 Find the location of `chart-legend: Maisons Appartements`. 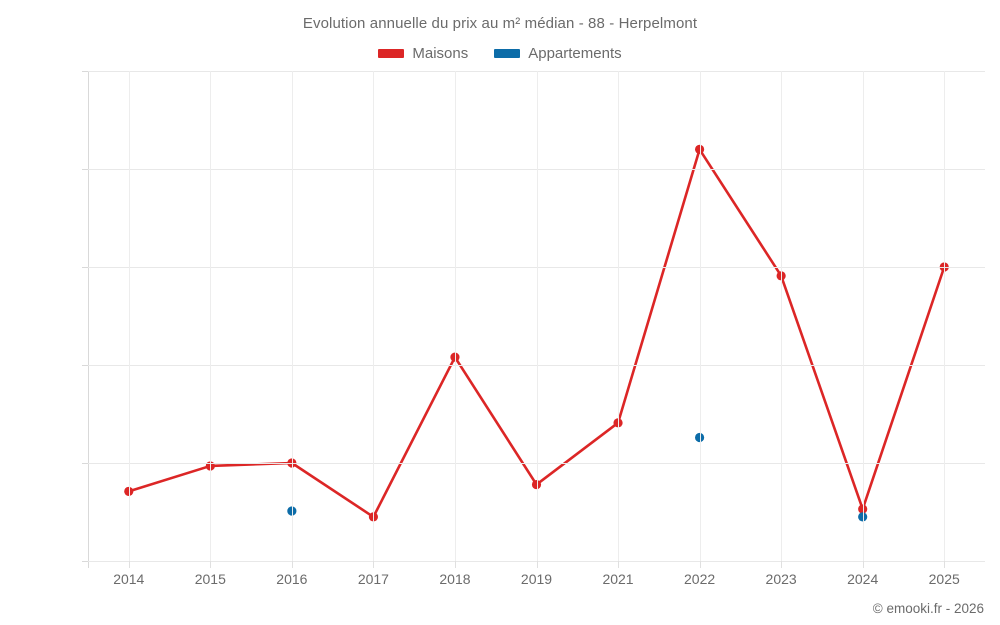

chart-legend: Maisons Appartements is located at coordinates (500, 53).